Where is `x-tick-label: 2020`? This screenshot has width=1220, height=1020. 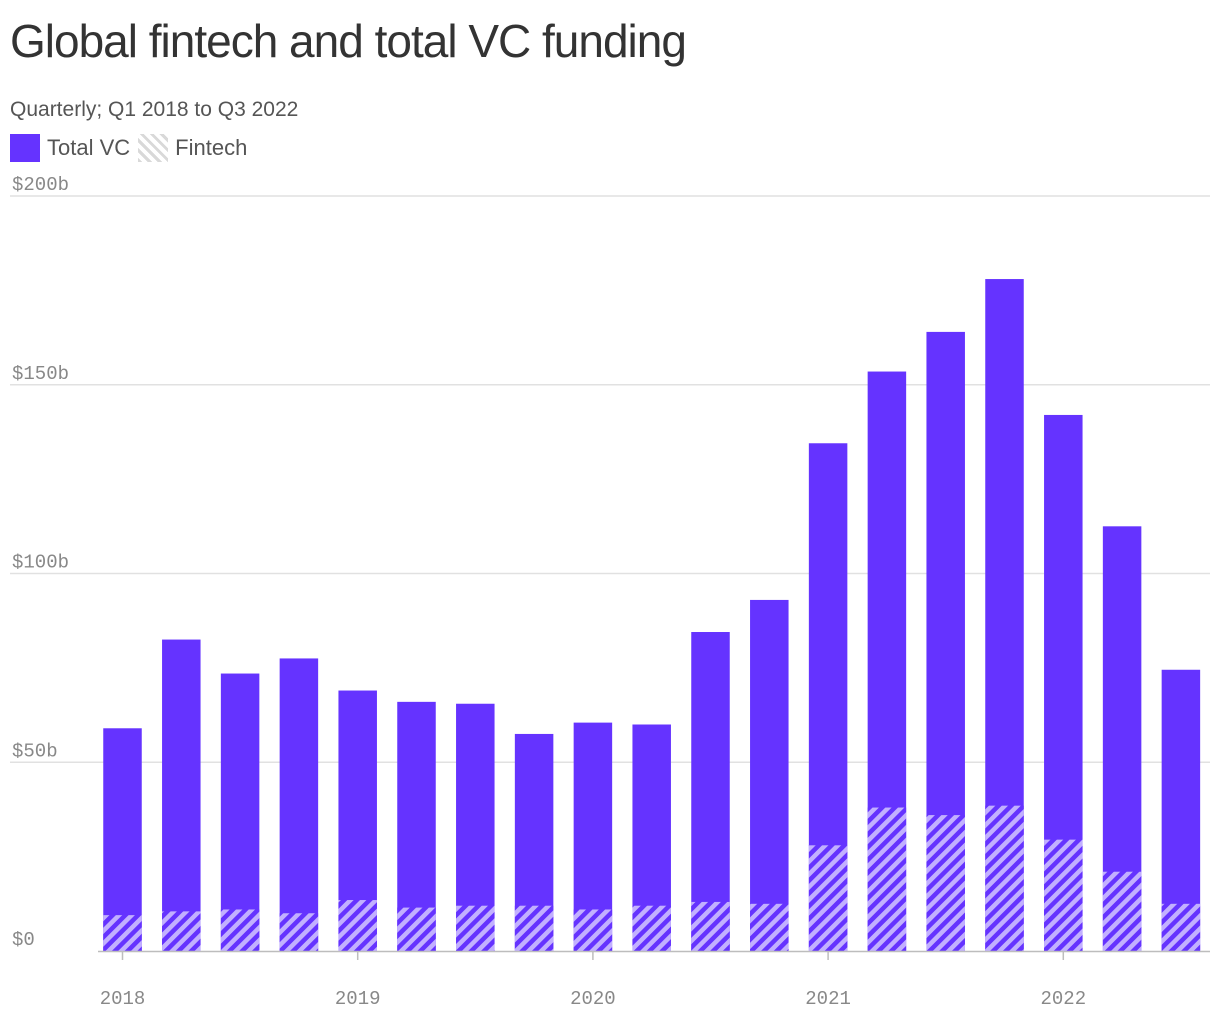 x-tick-label: 2020 is located at coordinates (593, 999).